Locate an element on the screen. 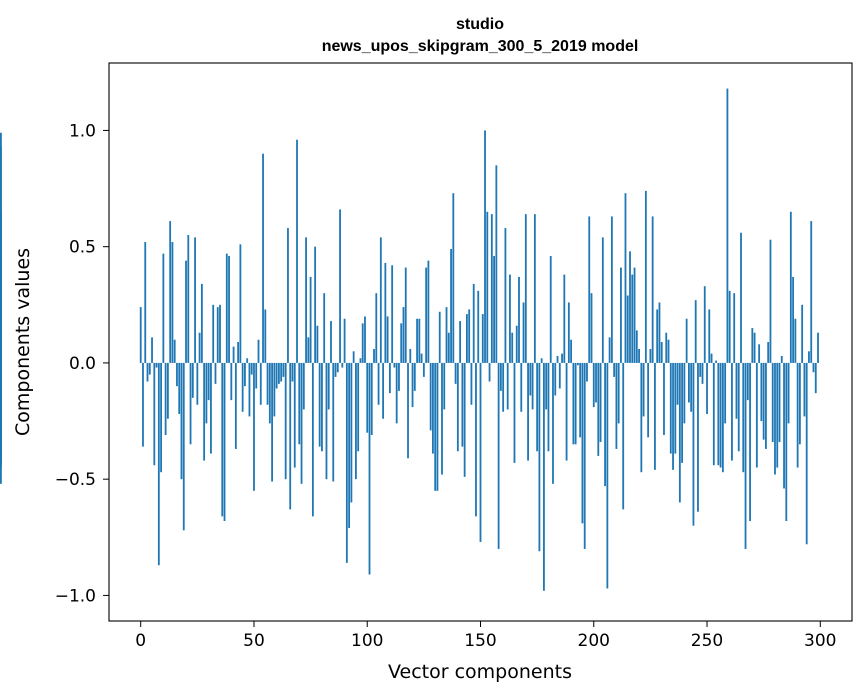 The height and width of the screenshot is (696, 867). x-tick-label: 100 is located at coordinates (367, 641).